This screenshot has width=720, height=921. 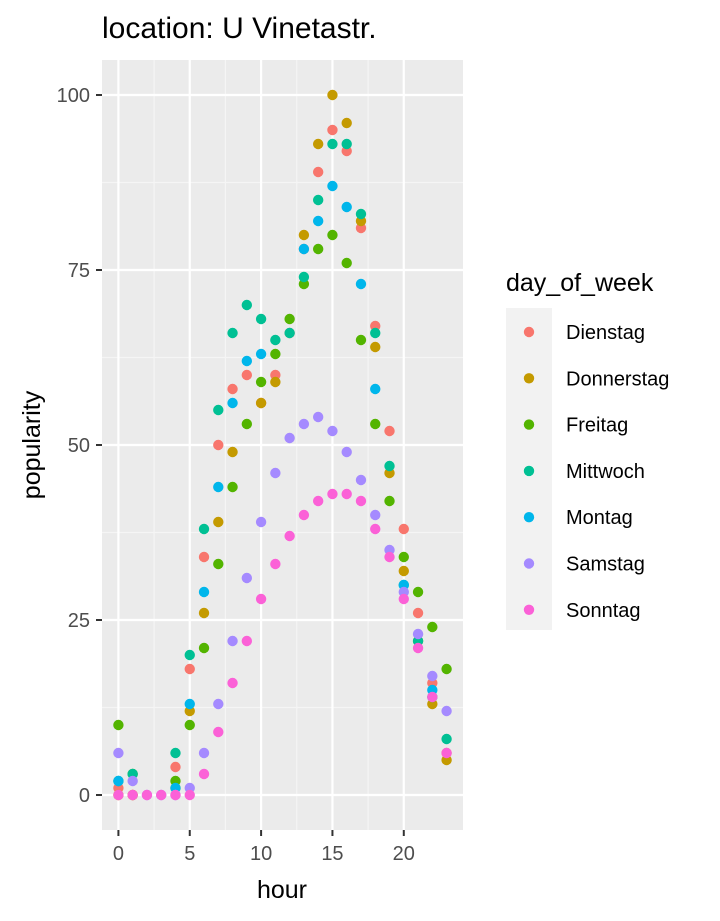 What do you see at coordinates (189, 854) in the screenshot?
I see `x-tick-label: 5` at bounding box center [189, 854].